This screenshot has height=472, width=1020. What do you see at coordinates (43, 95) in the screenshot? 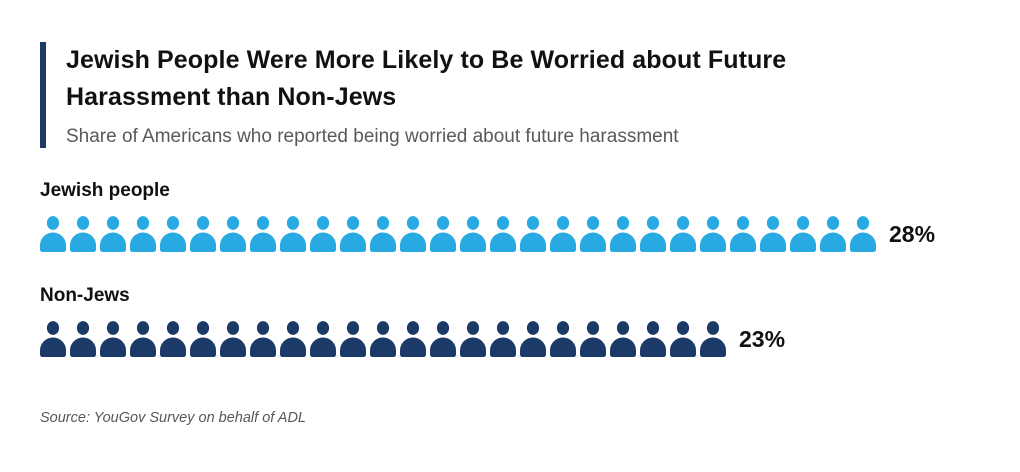
I see `title-accent-bar` at bounding box center [43, 95].